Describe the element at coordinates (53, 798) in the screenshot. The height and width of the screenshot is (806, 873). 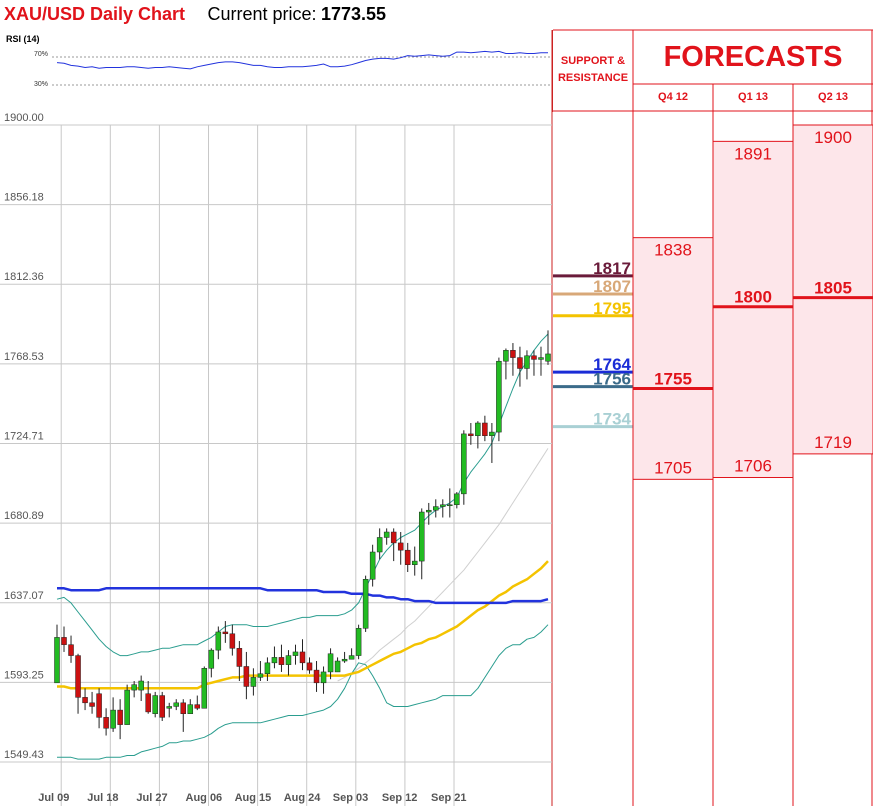
I see `x-tick-label: Jul 09` at that location.